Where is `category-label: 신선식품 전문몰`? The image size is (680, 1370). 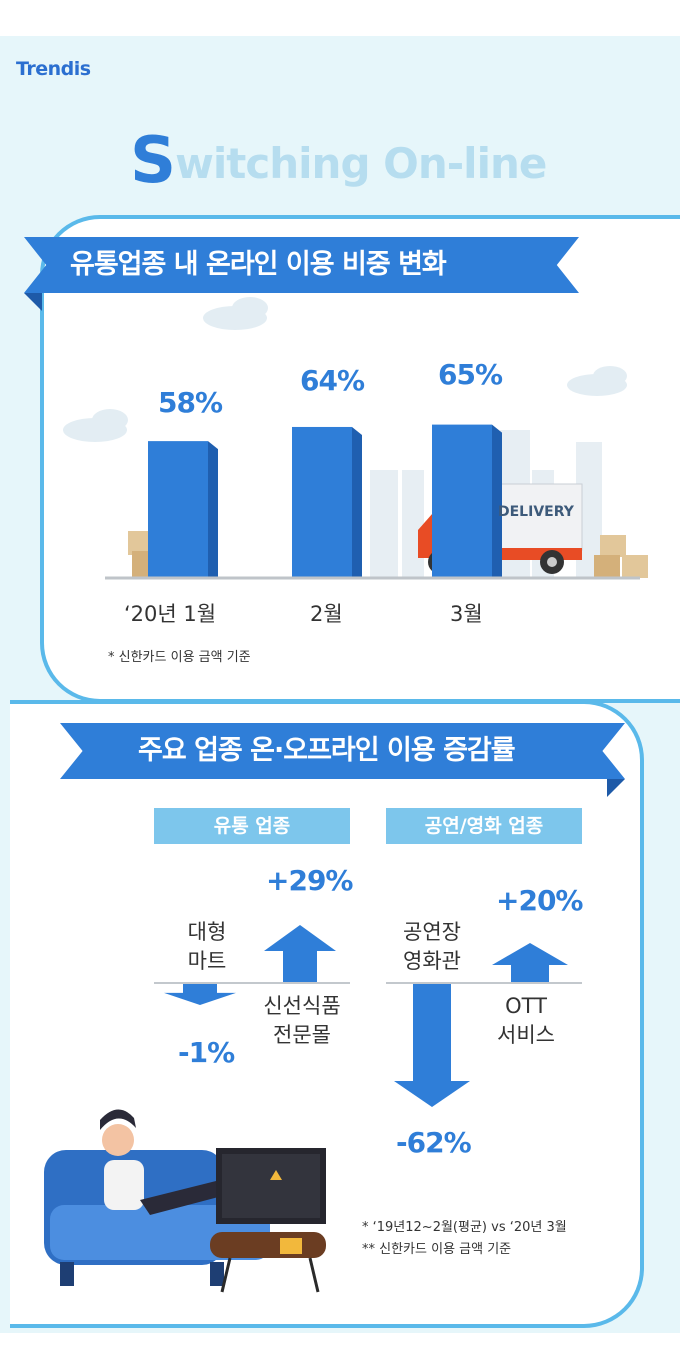
category-label: 신선식품 전문몰 is located at coordinates (302, 1020).